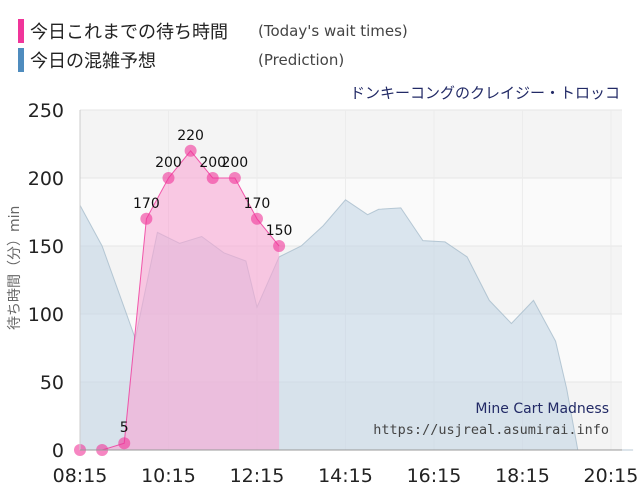 Image resolution: width=640 pixels, height=500 pixels. I want to click on y-tick-label: 50, so click(52, 383).